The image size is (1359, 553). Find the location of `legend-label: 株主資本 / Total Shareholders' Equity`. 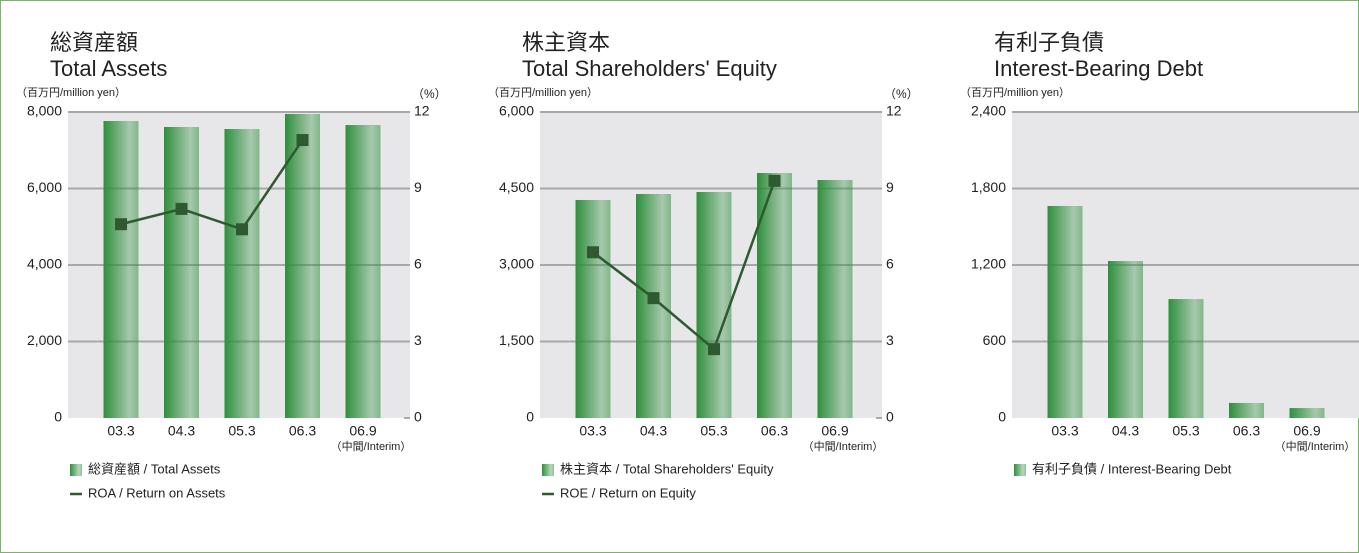

legend-label: 株主資本 / Total Shareholders' Equity is located at coordinates (667, 468).